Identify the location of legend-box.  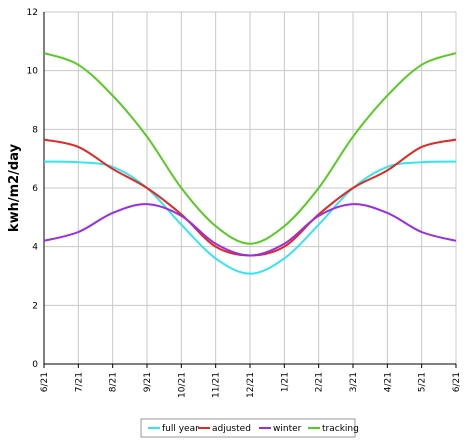
(248, 428).